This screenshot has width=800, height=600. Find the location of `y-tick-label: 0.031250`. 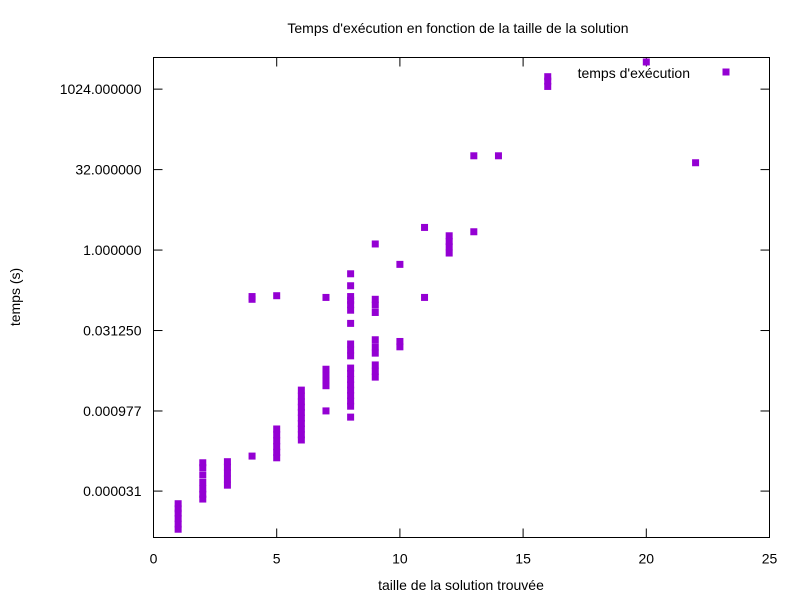

y-tick-label: 0.031250 is located at coordinates (112, 331).